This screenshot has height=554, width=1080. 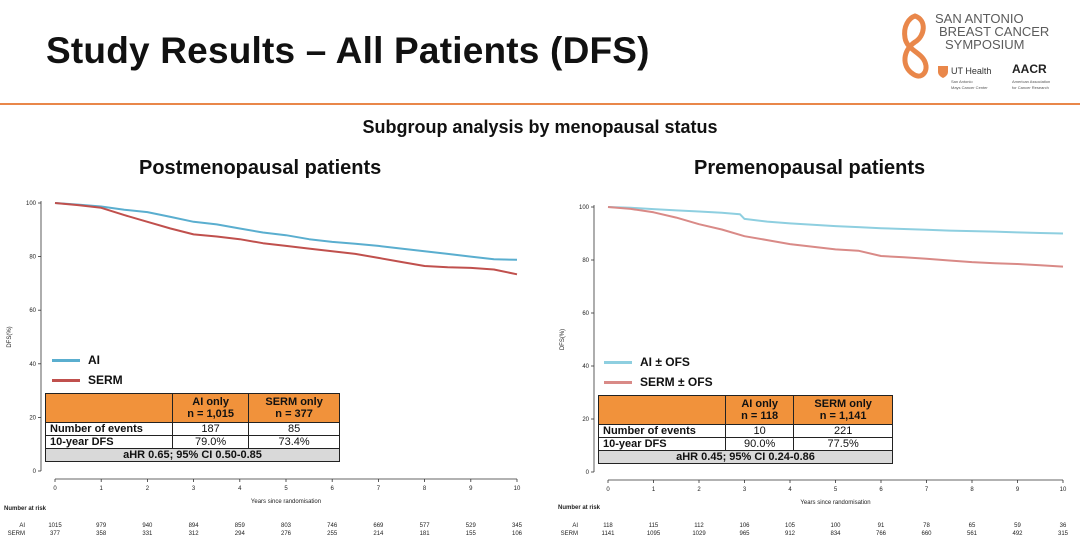 I want to click on y-tick-label: 40, so click(x=32, y=365).